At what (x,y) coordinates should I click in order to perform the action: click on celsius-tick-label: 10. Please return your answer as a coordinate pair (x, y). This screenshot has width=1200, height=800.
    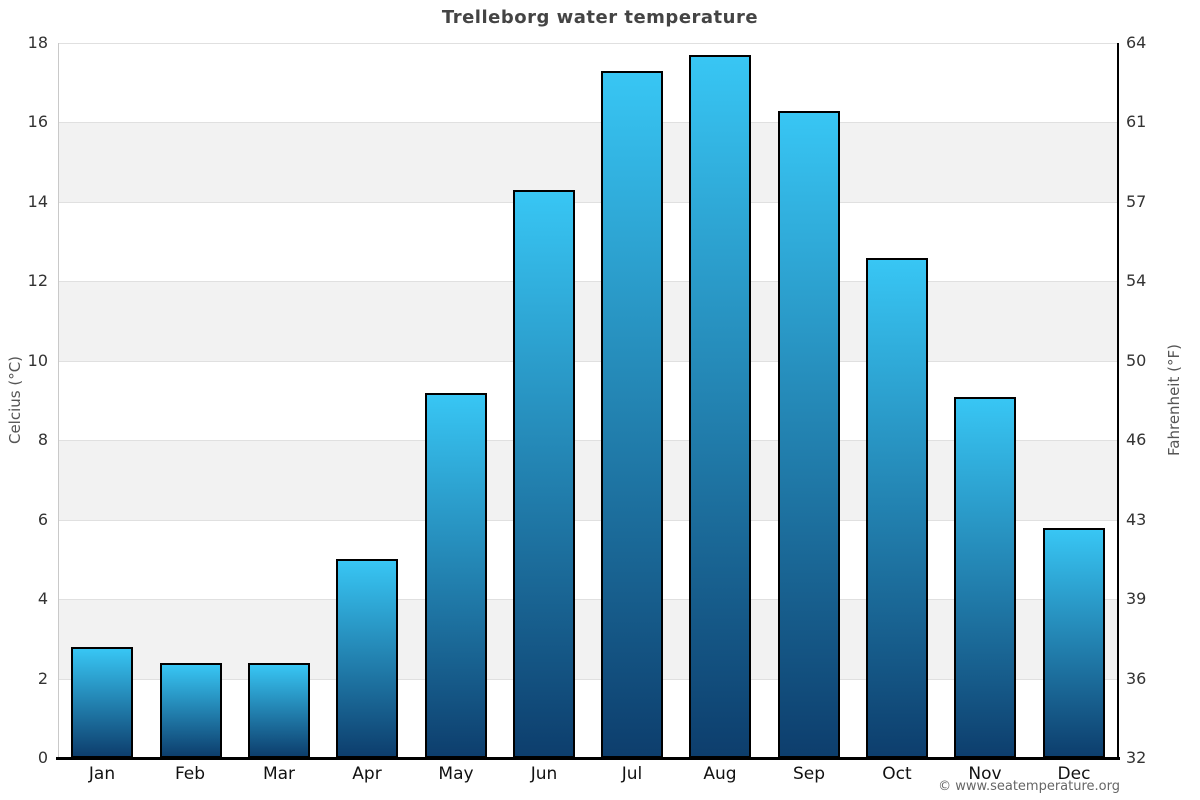
    Looking at the image, I should click on (37, 360).